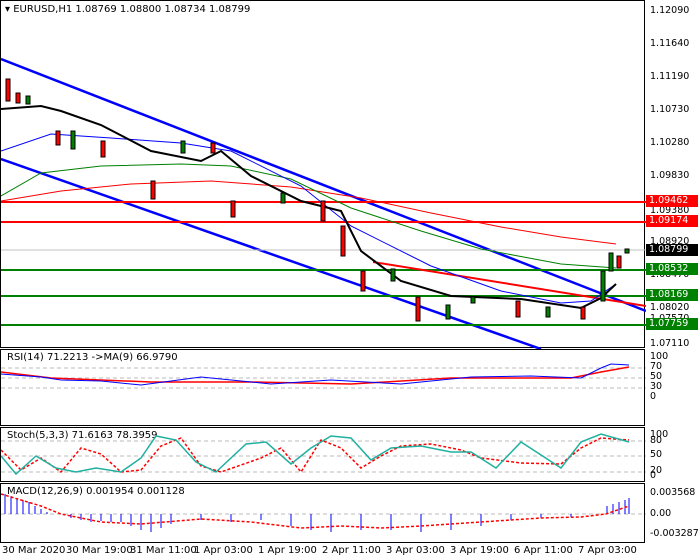  I want to click on stoch-panel: Stoch(5,3,3) 71.6163 78.3959, so click(323, 454).